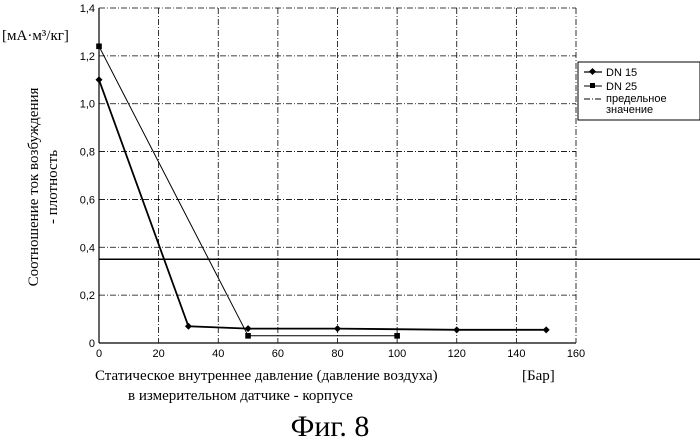 The height and width of the screenshot is (442, 700). I want to click on legend: DN 15 DN 25 предельное значение, so click(639, 91).